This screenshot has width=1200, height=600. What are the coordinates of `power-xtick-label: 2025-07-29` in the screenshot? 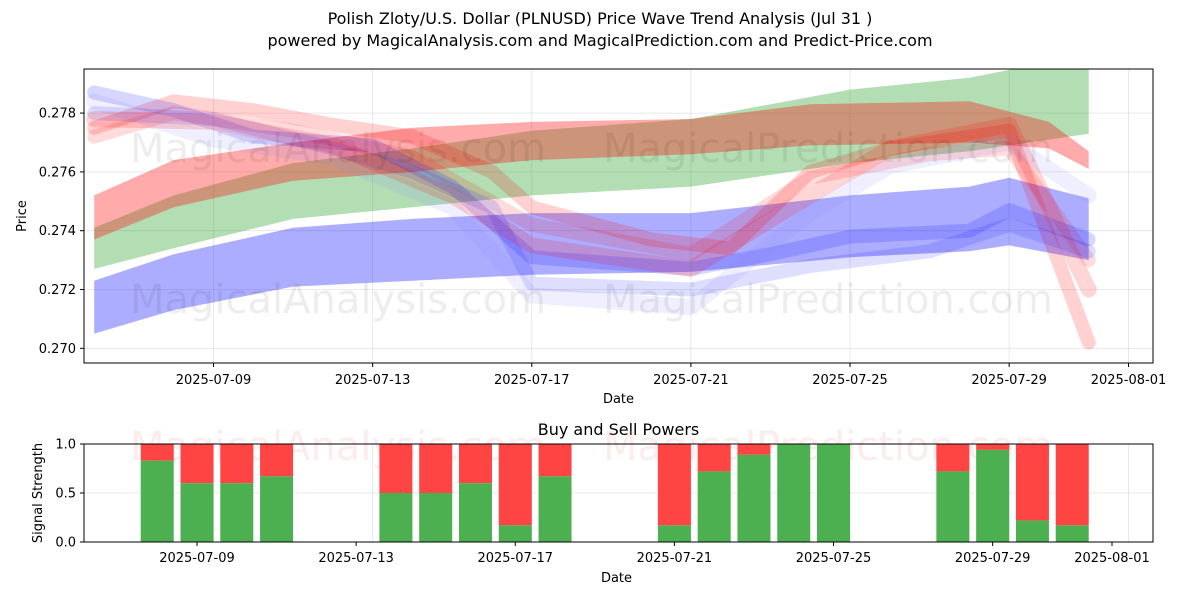 It's located at (993, 558).